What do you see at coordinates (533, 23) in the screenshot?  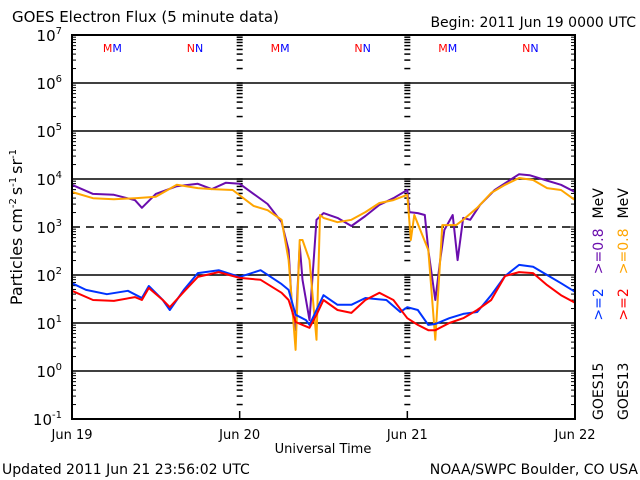 I see `begin-label: Begin: 2011 Jun 19 0000 UTC` at bounding box center [533, 23].